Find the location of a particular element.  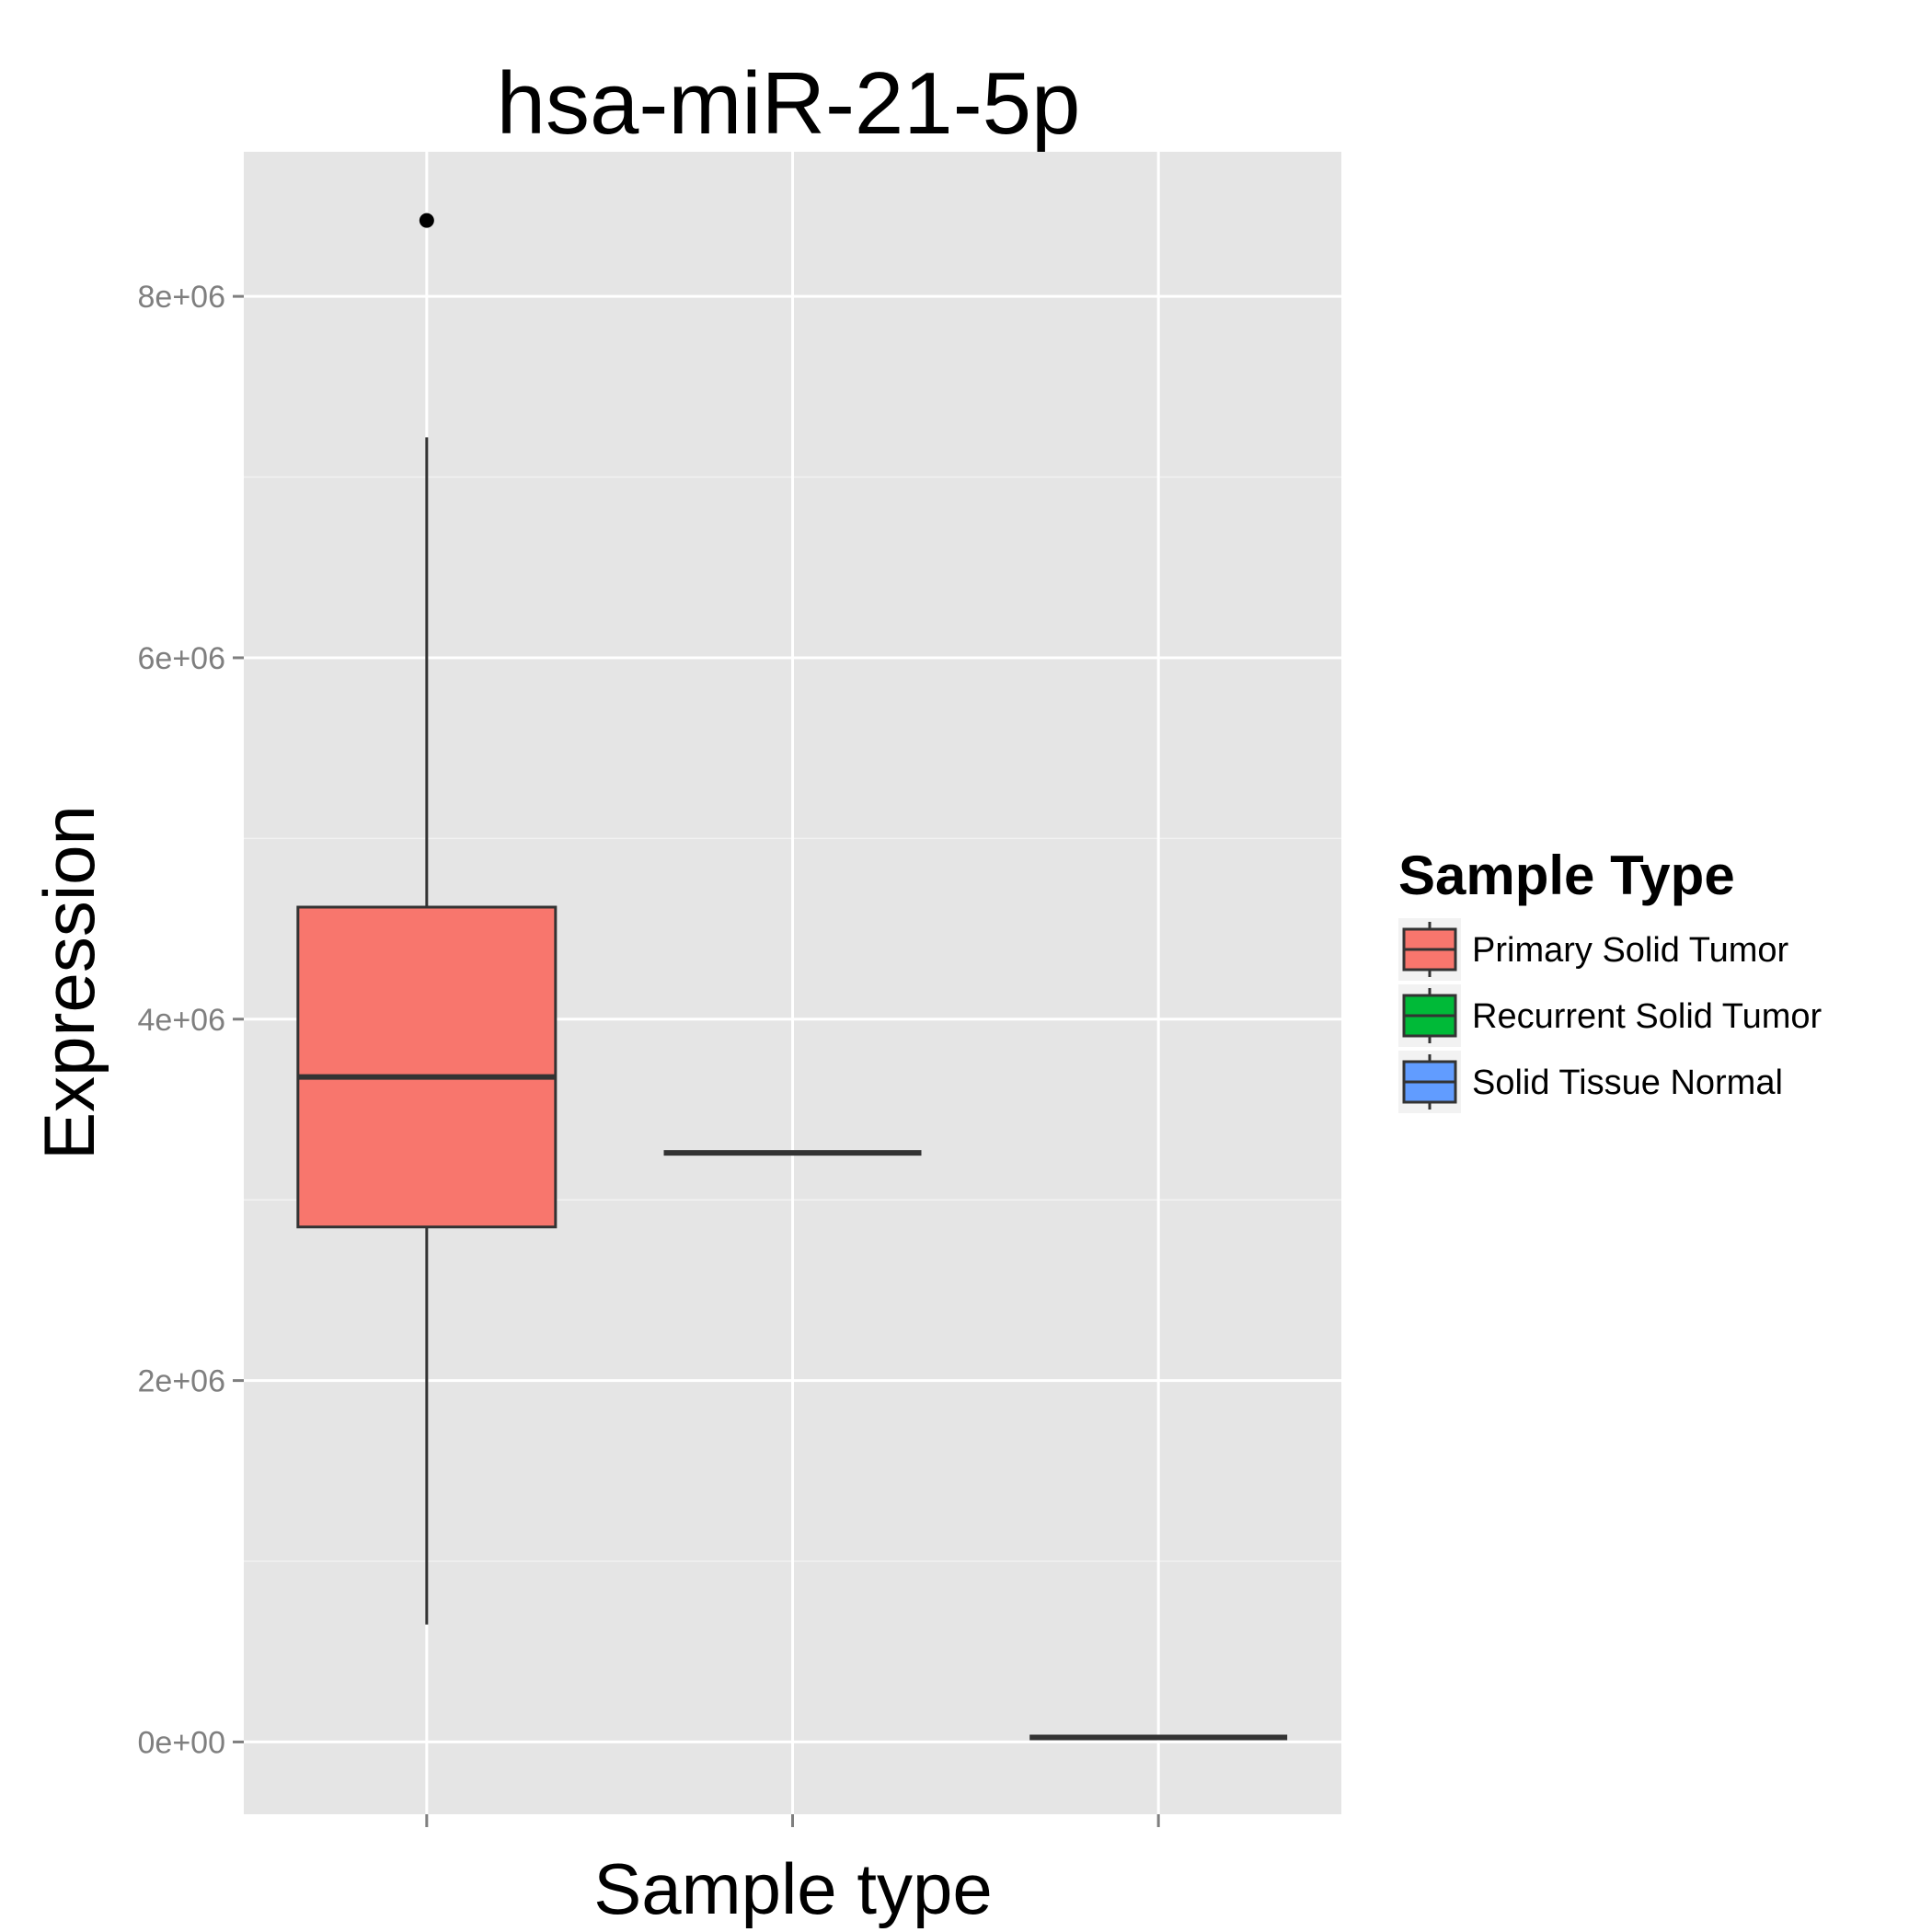

outlier-point is located at coordinates (426, 220).